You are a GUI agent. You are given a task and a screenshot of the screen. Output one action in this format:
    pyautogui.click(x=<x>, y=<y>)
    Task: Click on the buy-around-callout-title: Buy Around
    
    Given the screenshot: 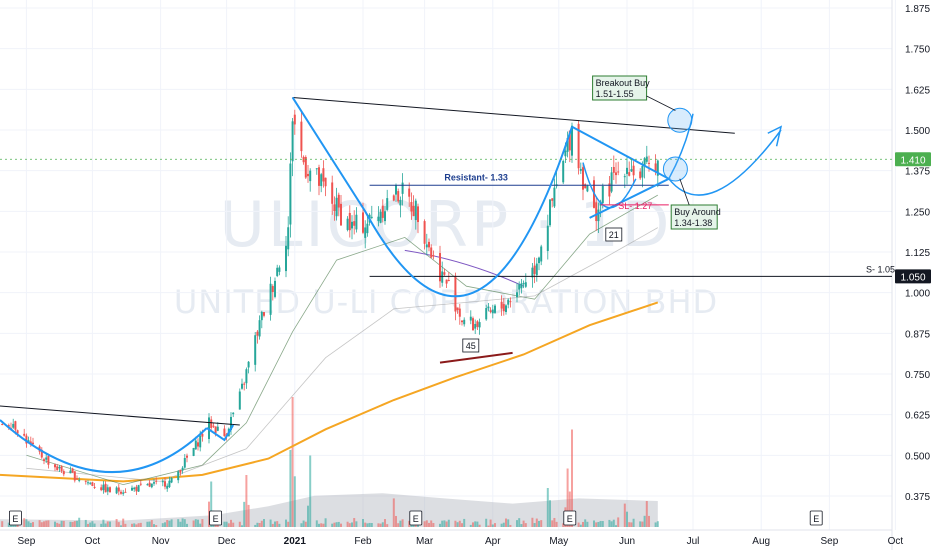 What is the action you would take?
    pyautogui.click(x=697, y=212)
    